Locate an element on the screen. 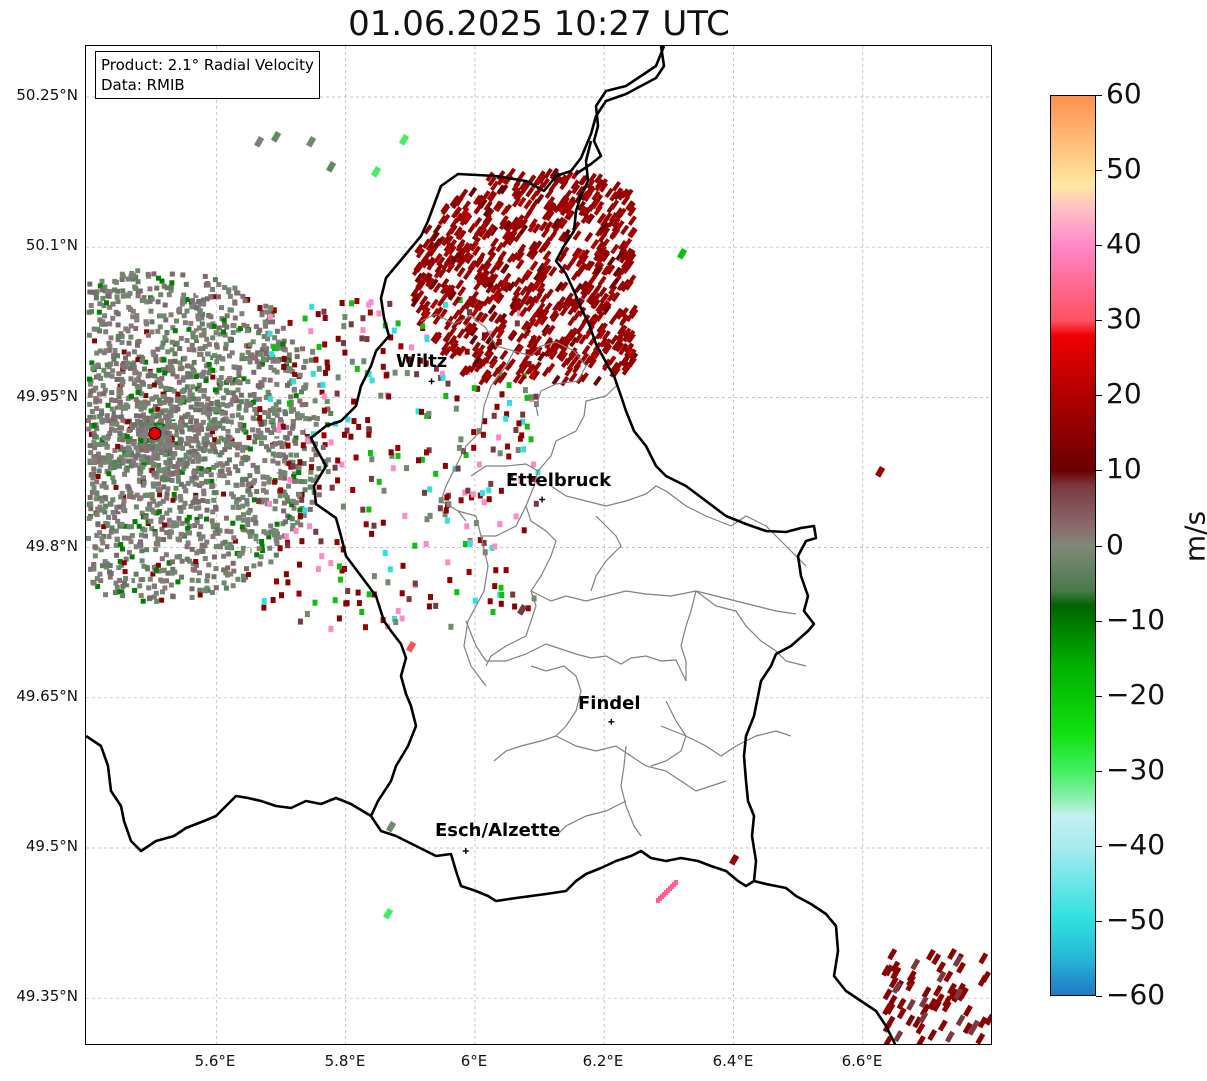 The height and width of the screenshot is (1081, 1207). lon-tick-label: 6.2°E is located at coordinates (603, 1061).